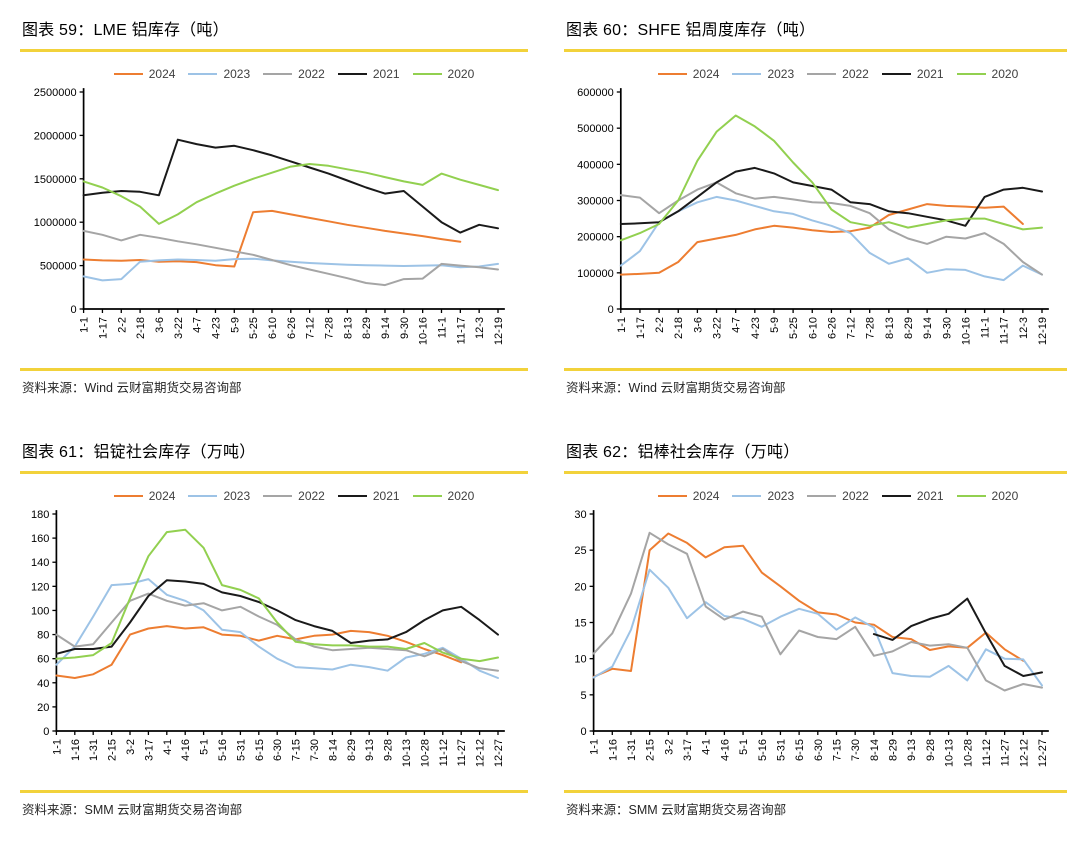 This screenshot has height=841, width=1067. I want to click on chart-title: 图表 62：铝棒社会库存（万吨）, so click(683, 452).